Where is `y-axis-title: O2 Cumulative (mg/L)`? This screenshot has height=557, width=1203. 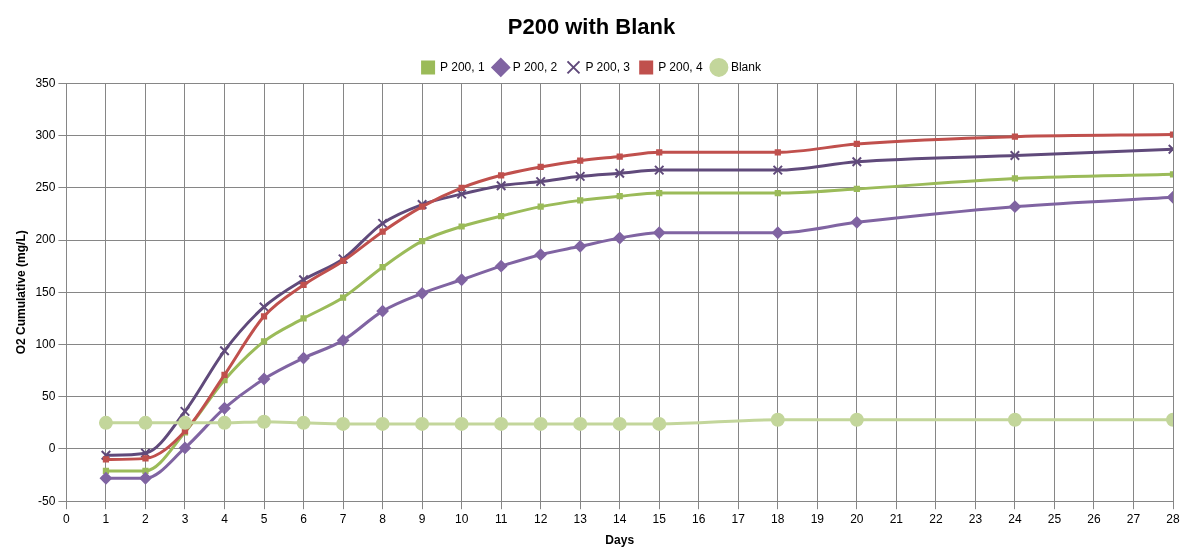 y-axis-title: O2 Cumulative (mg/L) is located at coordinates (20, 292).